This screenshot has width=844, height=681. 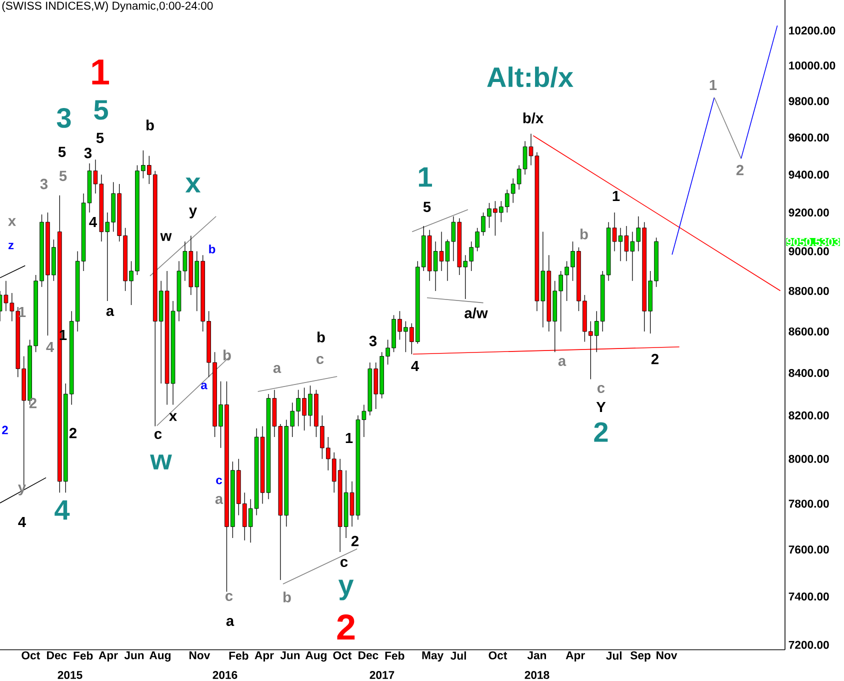 I want to click on x-tick-label: Sep, so click(x=640, y=656).